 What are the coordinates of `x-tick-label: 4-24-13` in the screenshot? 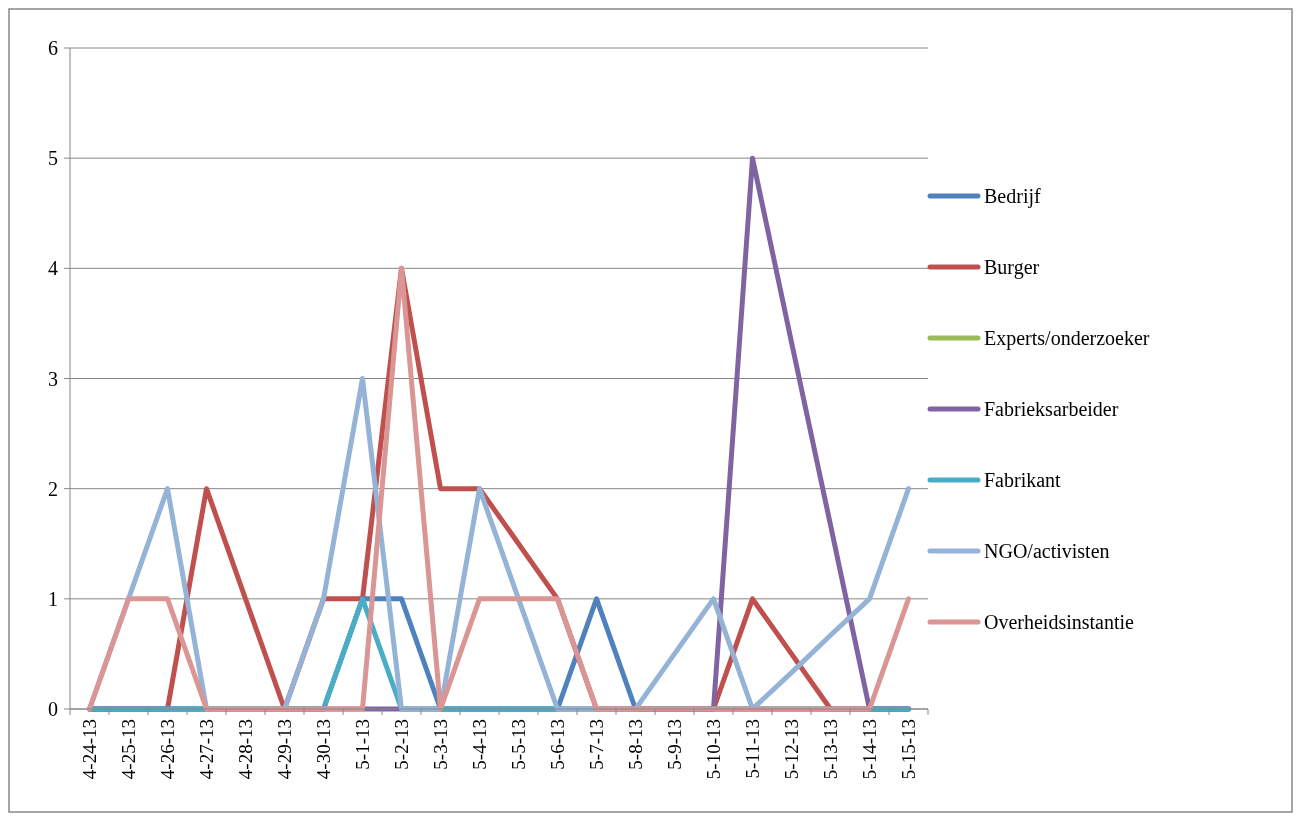 It's located at (90, 749).